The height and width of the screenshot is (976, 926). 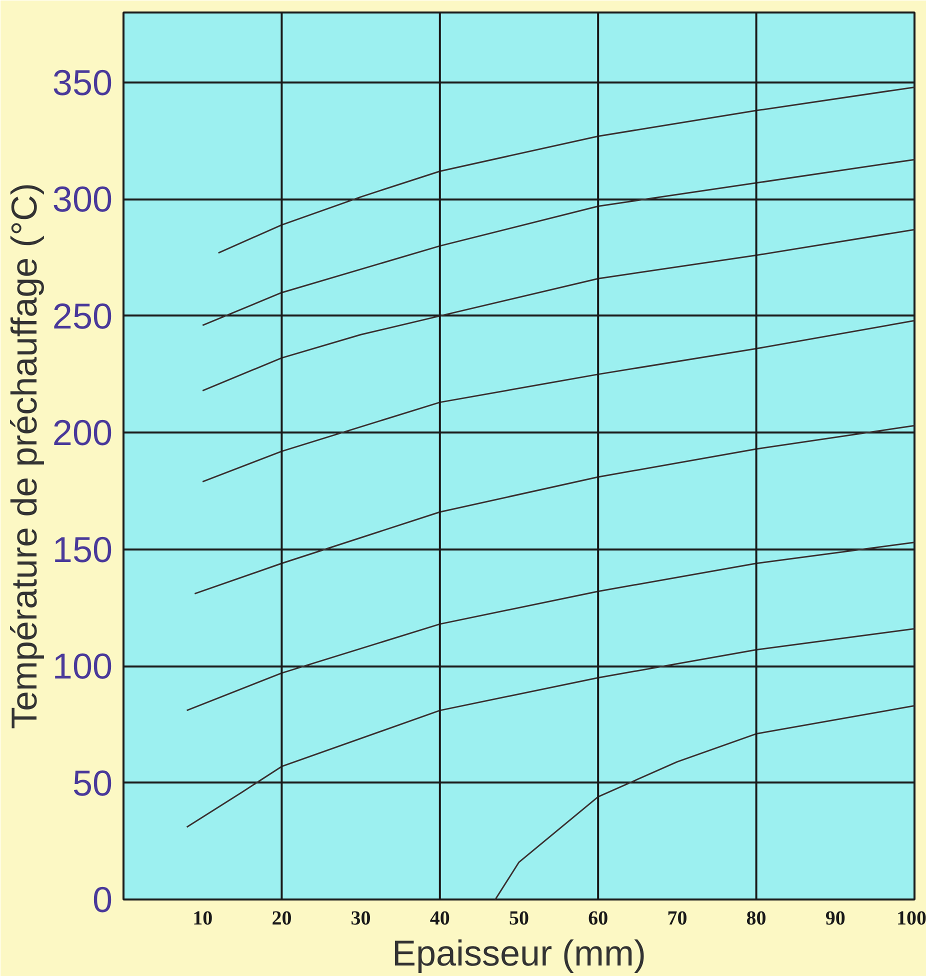 I want to click on x-tick-label: 30, so click(x=360, y=919).